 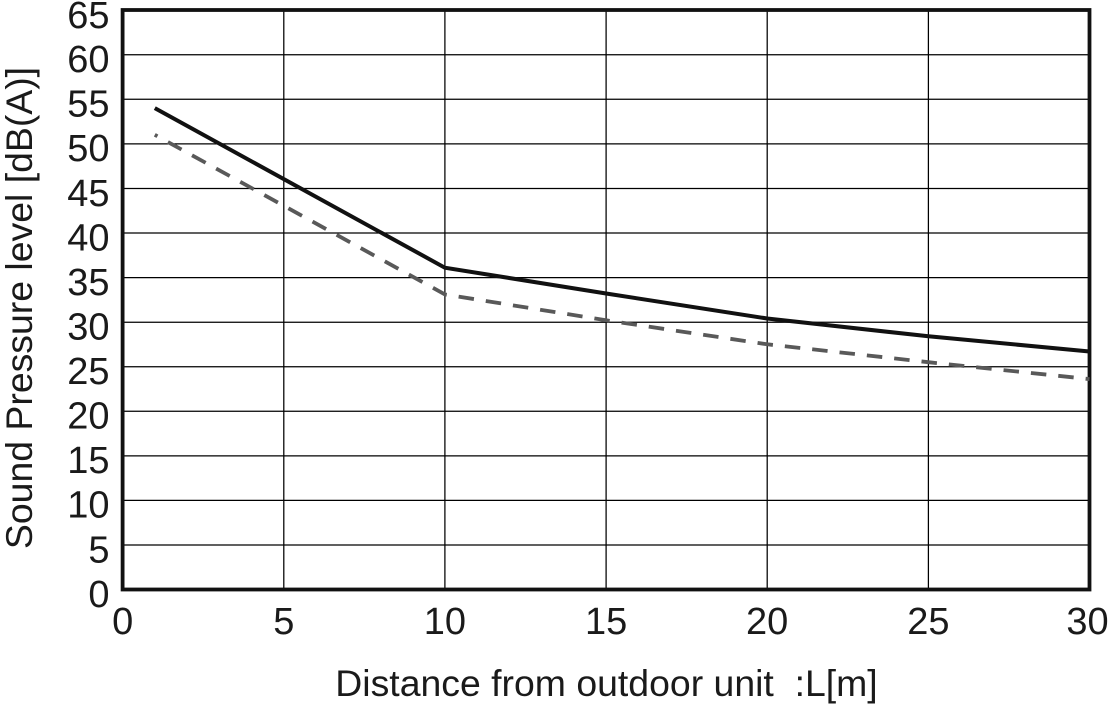 What do you see at coordinates (88, 105) in the screenshot?
I see `svg-text: 55` at bounding box center [88, 105].